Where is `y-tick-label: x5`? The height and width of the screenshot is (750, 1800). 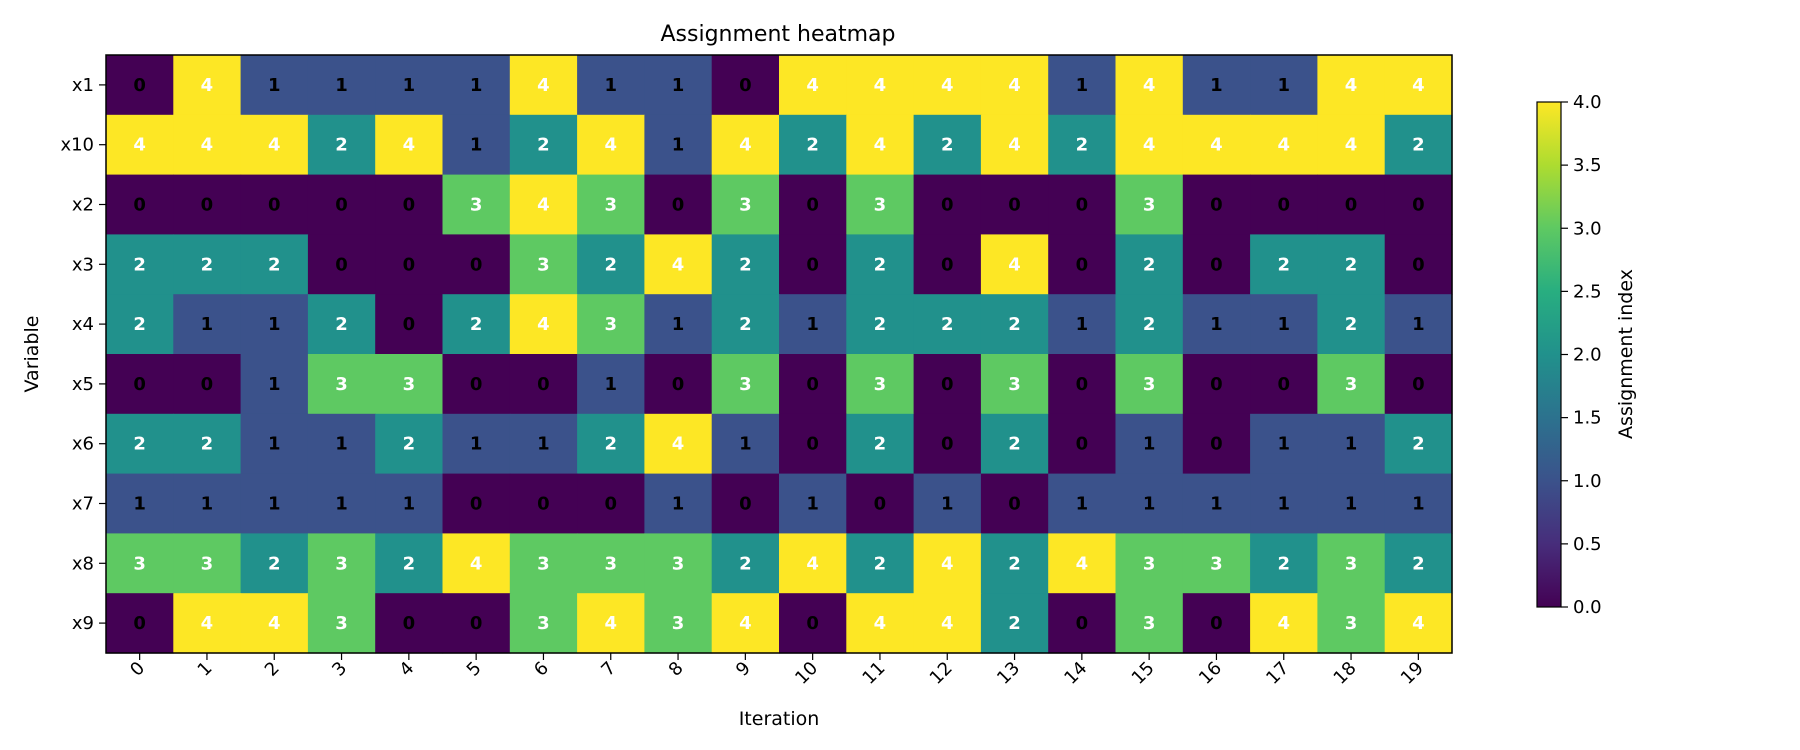
y-tick-label: x5 is located at coordinates (83, 384).